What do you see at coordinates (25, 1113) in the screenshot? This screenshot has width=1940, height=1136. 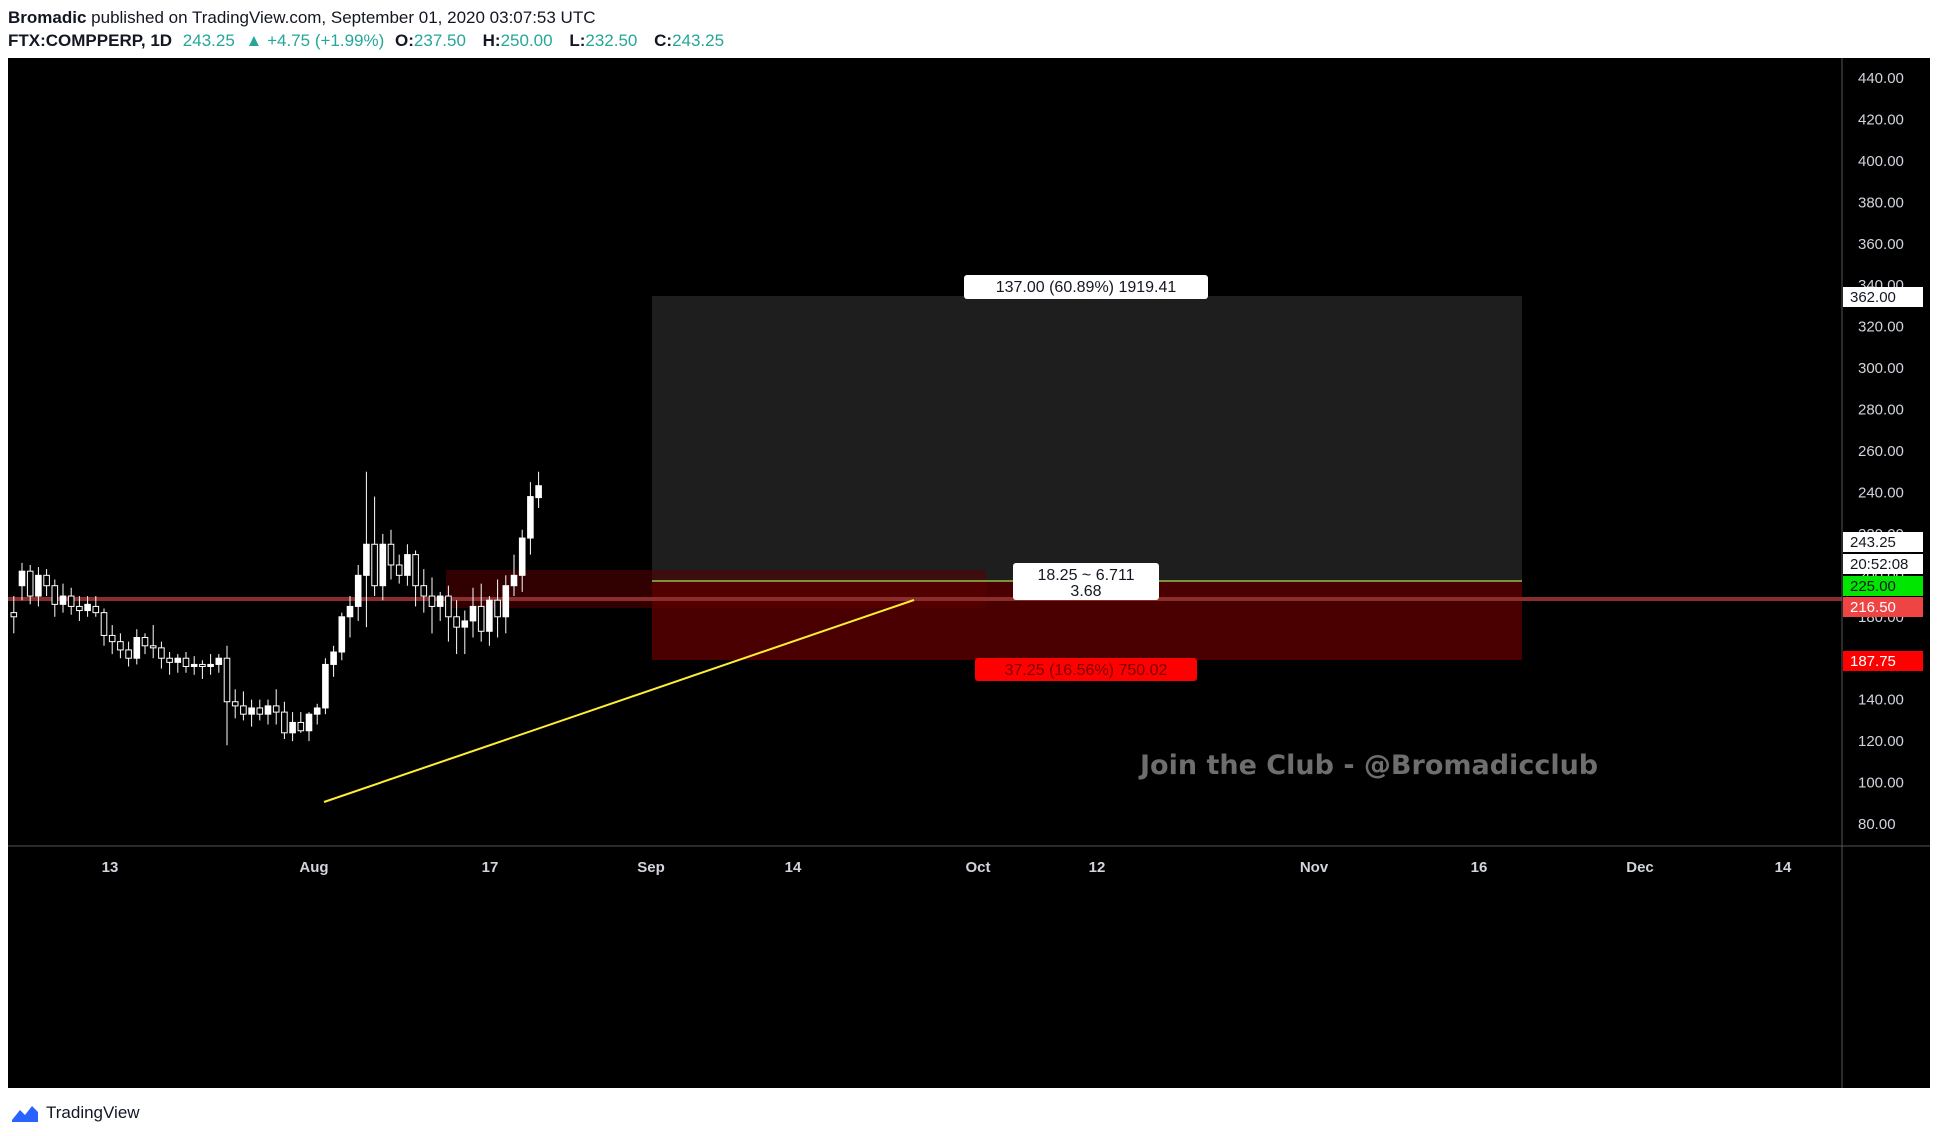 I see `tradingview-logo-icon` at bounding box center [25, 1113].